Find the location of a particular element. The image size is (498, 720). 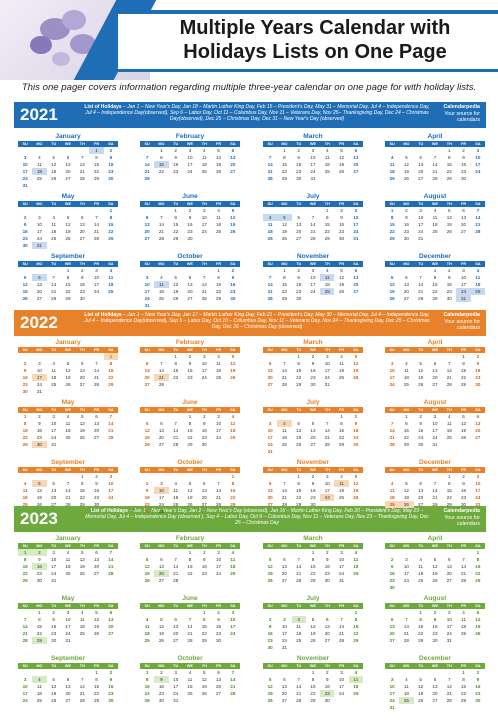

weekday-label: MO is located at coordinates (284, 204).